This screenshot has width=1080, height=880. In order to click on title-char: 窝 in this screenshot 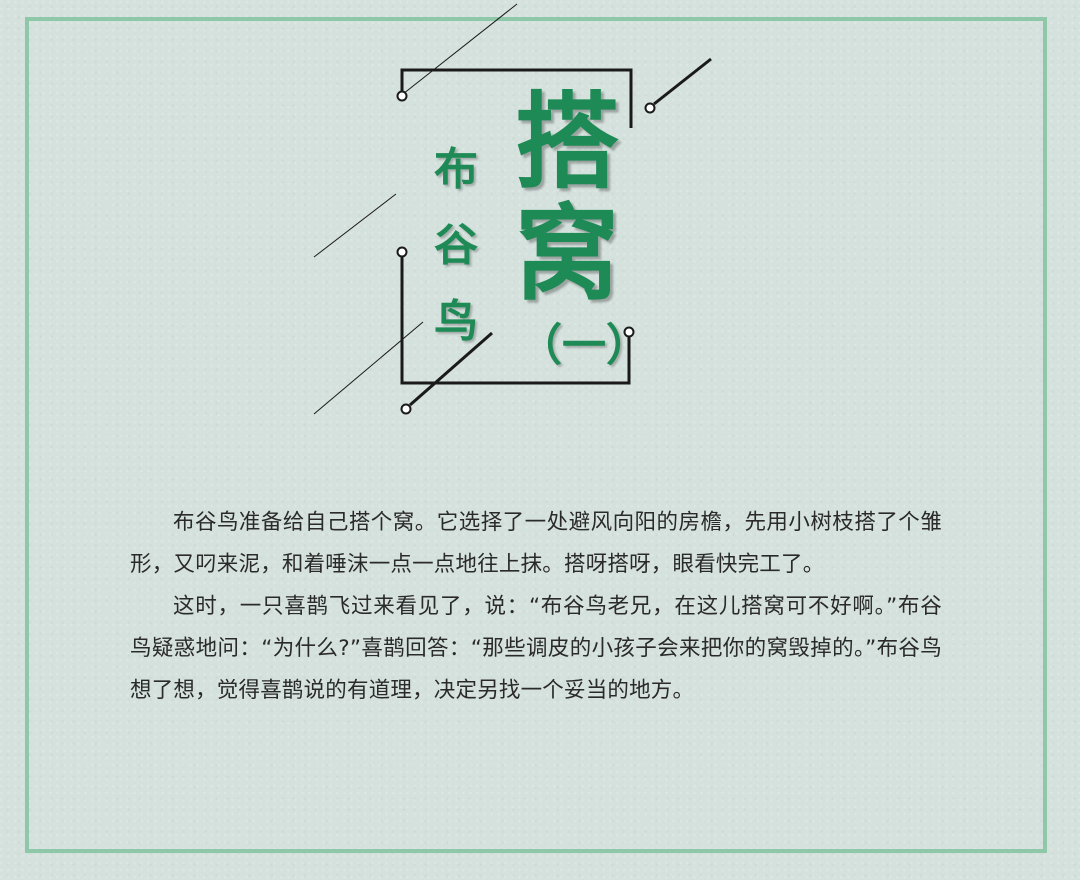, I will do `click(566, 254)`.